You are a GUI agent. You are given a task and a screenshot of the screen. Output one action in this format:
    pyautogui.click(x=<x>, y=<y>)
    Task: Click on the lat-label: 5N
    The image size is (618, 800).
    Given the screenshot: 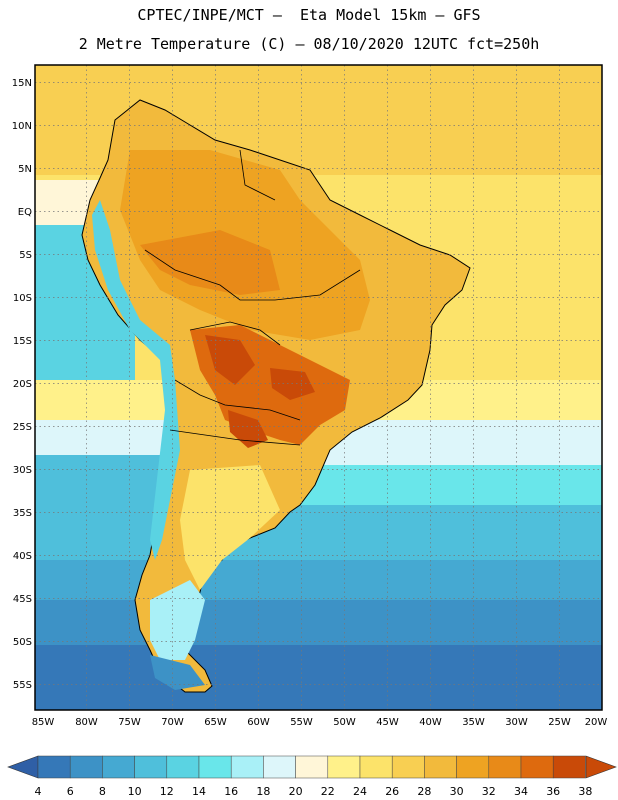 What is the action you would take?
    pyautogui.click(x=25, y=169)
    